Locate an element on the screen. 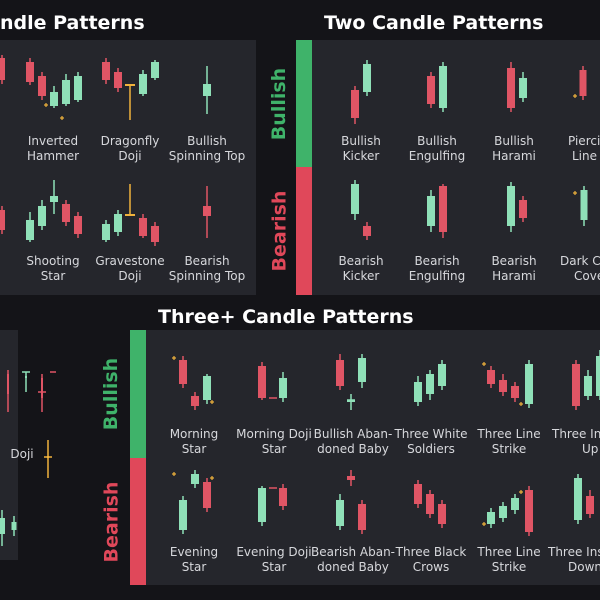  label-bullish-harami: Bullish Harami is located at coordinates (514, 148).